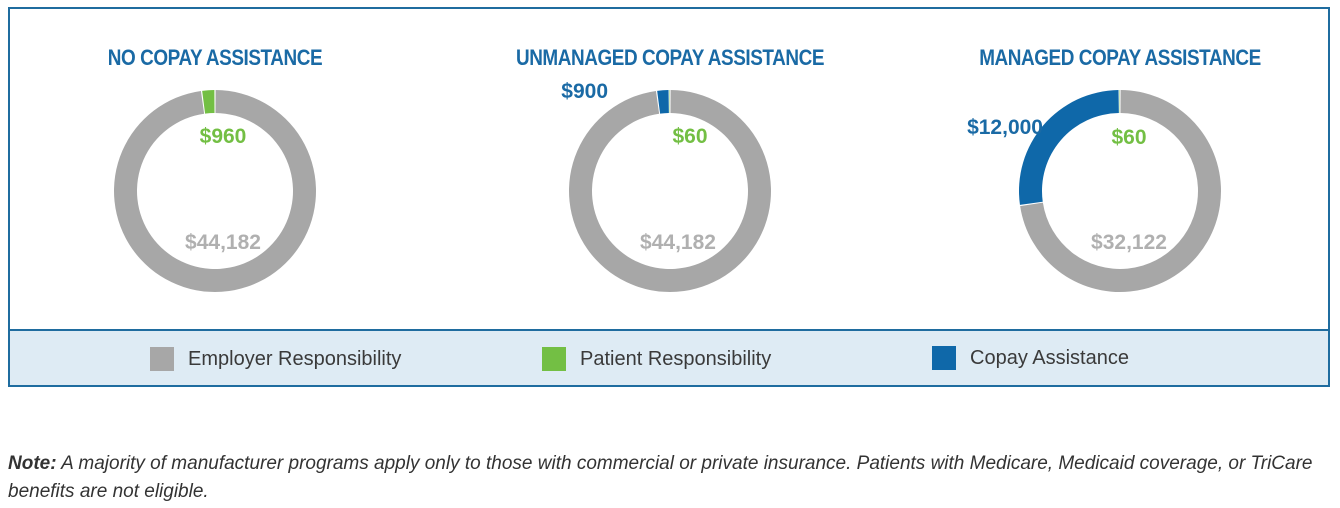 The width and height of the screenshot is (1340, 508). I want to click on footnote-lead: Note:, so click(32, 463).